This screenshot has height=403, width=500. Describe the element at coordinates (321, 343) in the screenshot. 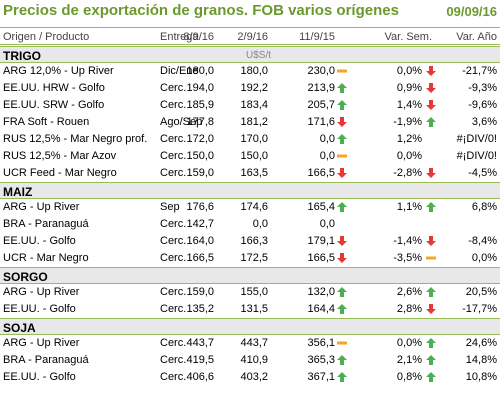

I see `price-date-3: 356,1` at that location.